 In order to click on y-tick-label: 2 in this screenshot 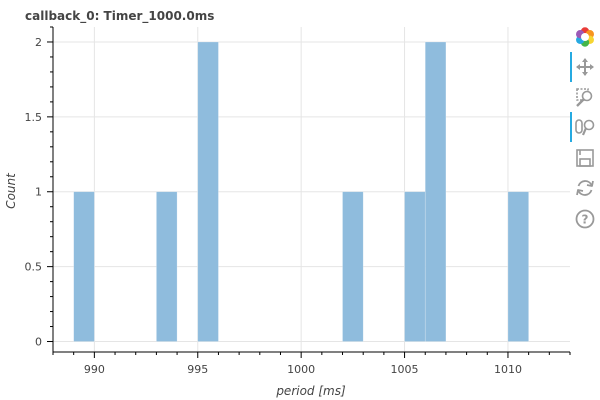, I will do `click(38, 42)`.